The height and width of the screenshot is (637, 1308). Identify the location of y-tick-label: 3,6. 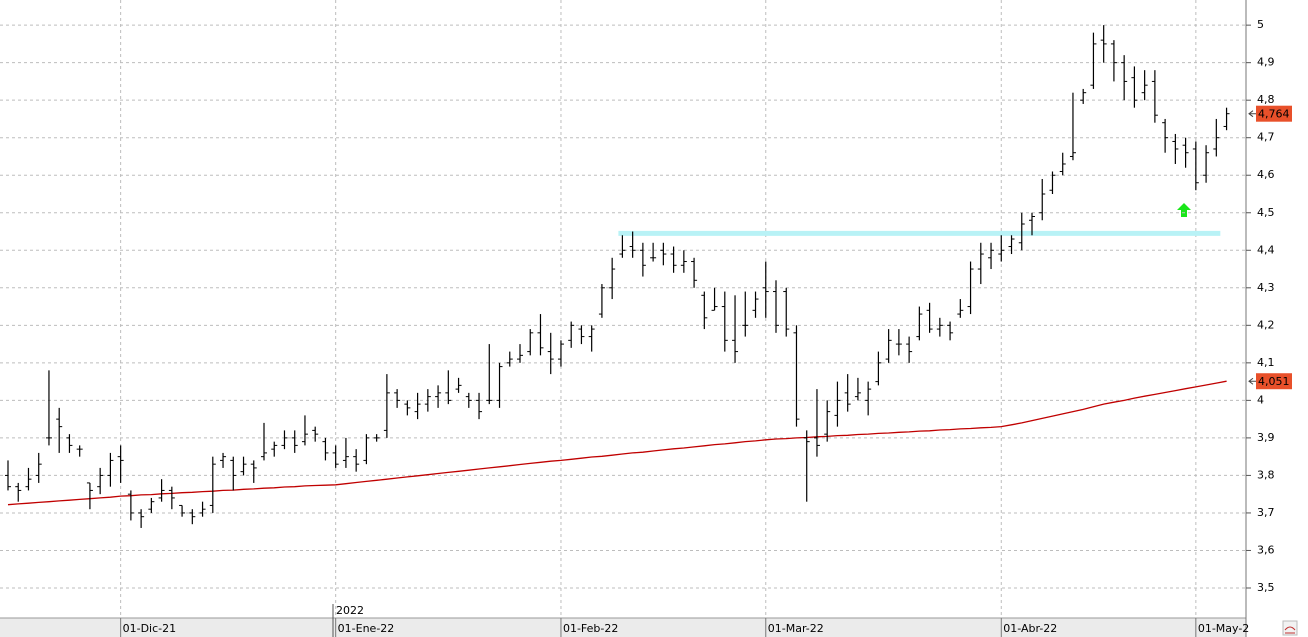
(1266, 549).